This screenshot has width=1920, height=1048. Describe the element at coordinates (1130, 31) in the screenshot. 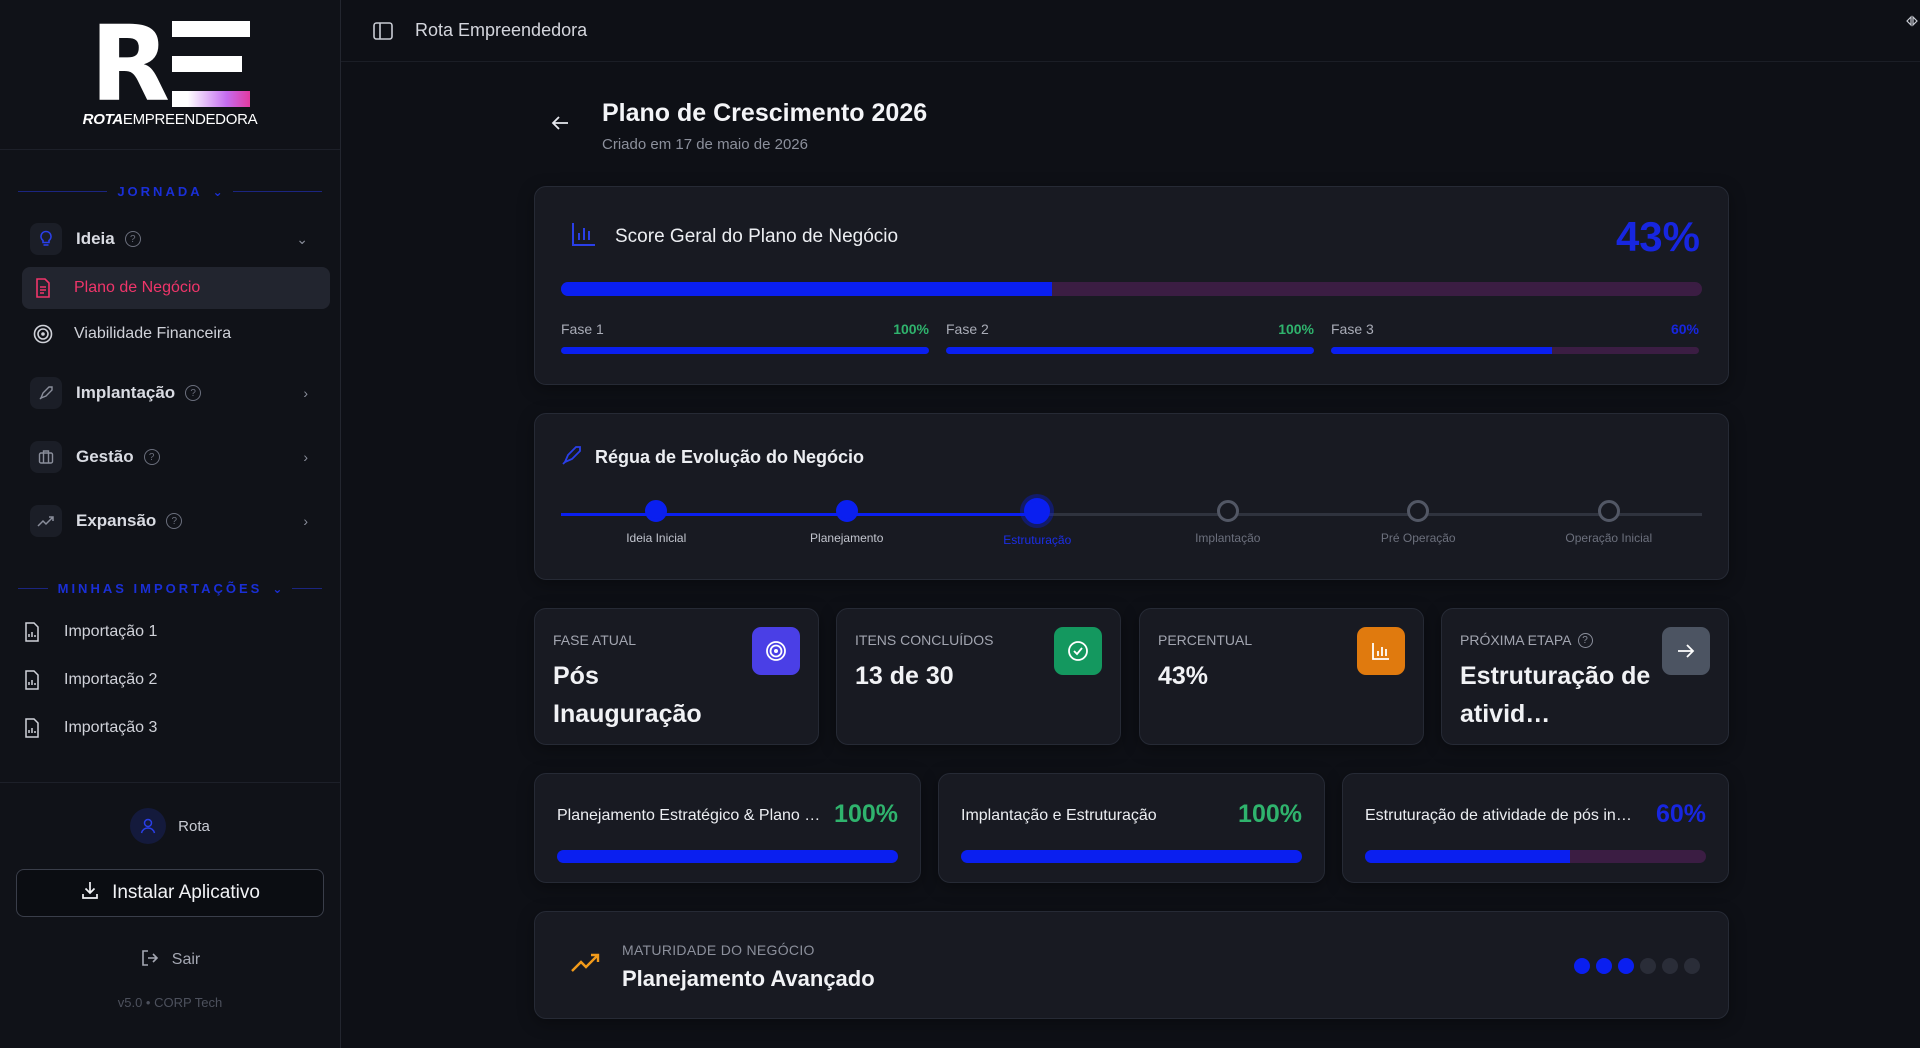

I see `topbar: Rota Empreendedora` at that location.